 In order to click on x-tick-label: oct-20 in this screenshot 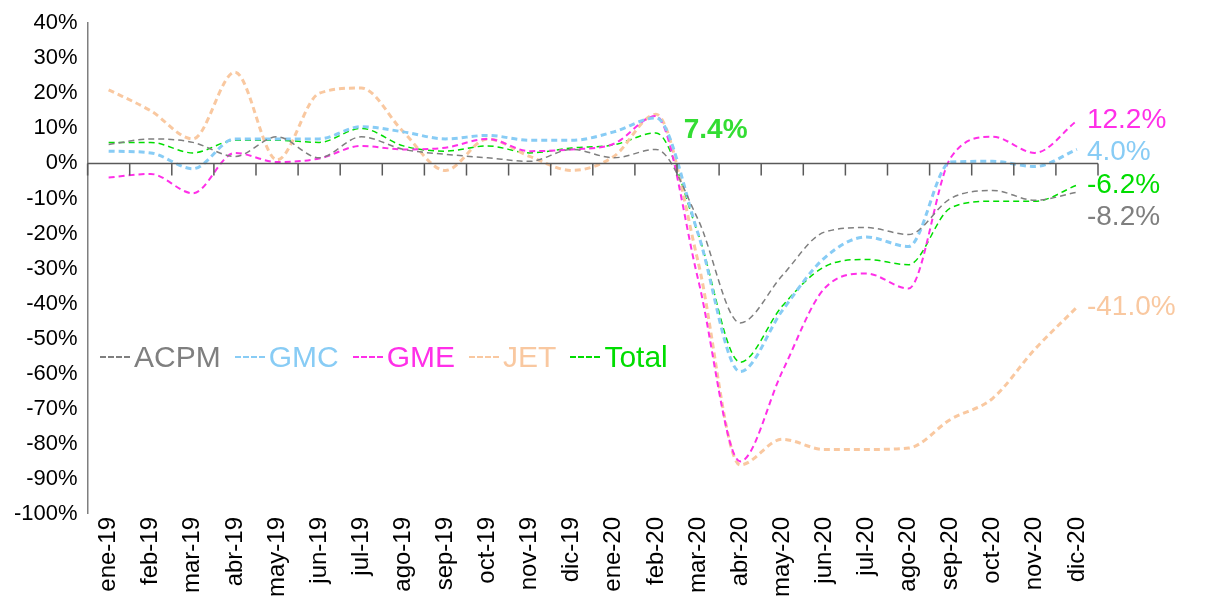, I will do `click(991, 550)`.